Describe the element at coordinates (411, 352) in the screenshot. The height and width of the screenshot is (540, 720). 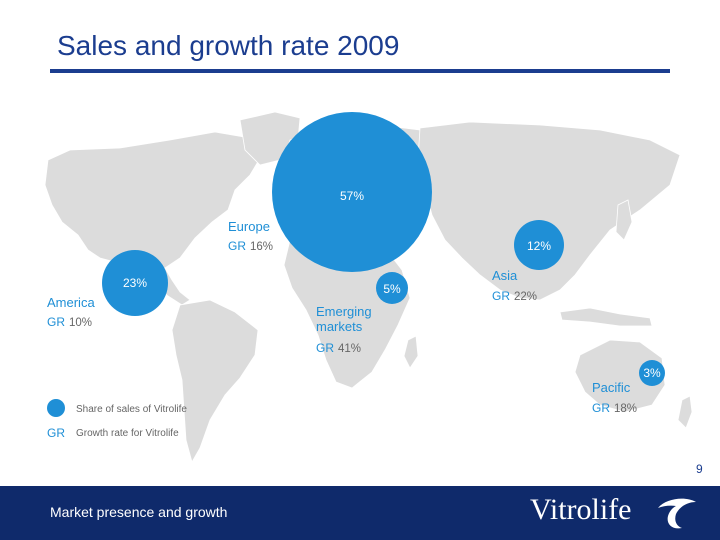
I see `madagascar-land` at that location.